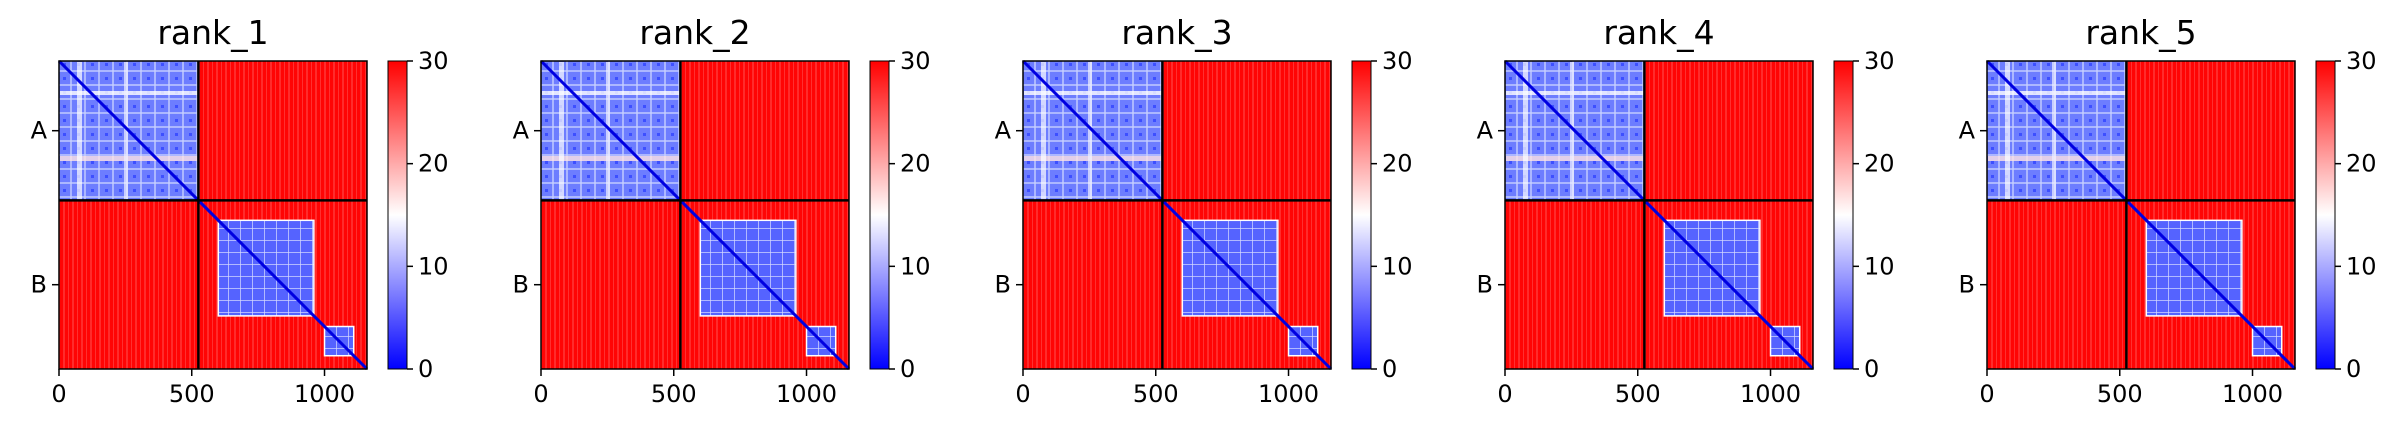 This screenshot has width=2400, height=438. I want to click on panel-title: rank_4, so click(1658, 32).